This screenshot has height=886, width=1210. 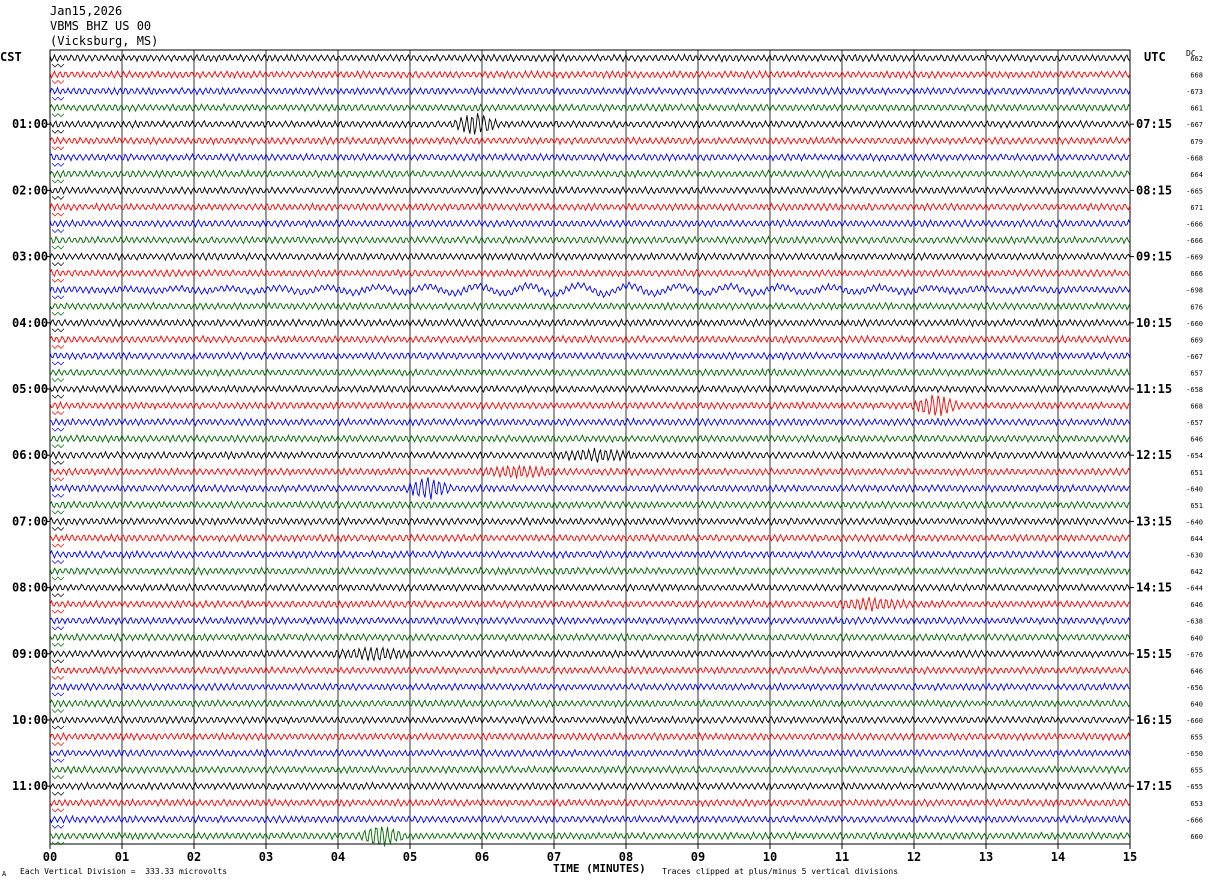 I want to click on dc-offset-label: 660, so click(x=1196, y=837).